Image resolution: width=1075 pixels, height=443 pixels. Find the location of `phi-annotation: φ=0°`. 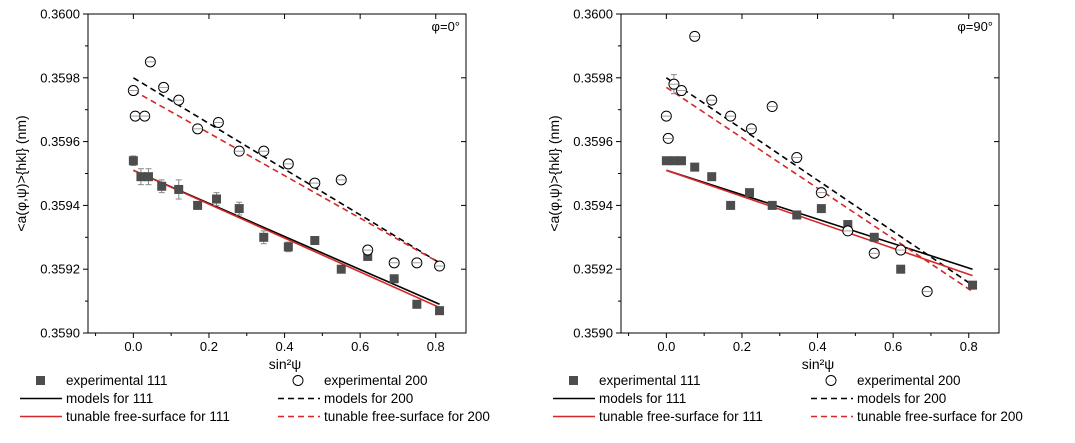

phi-annotation: φ=0° is located at coordinates (446, 26).